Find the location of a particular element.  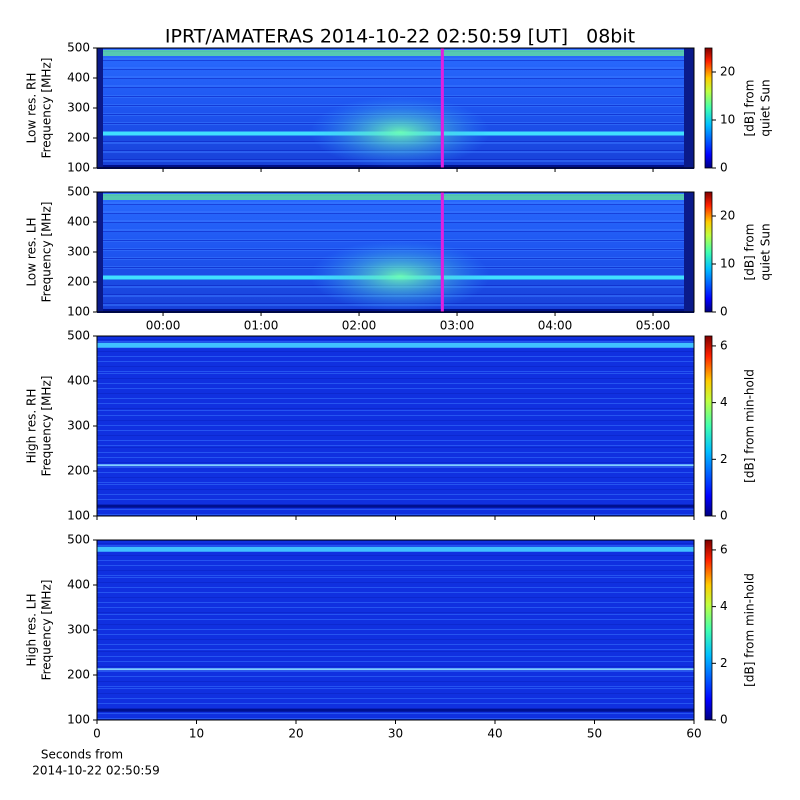

x-tick-label: 50 is located at coordinates (594, 734).